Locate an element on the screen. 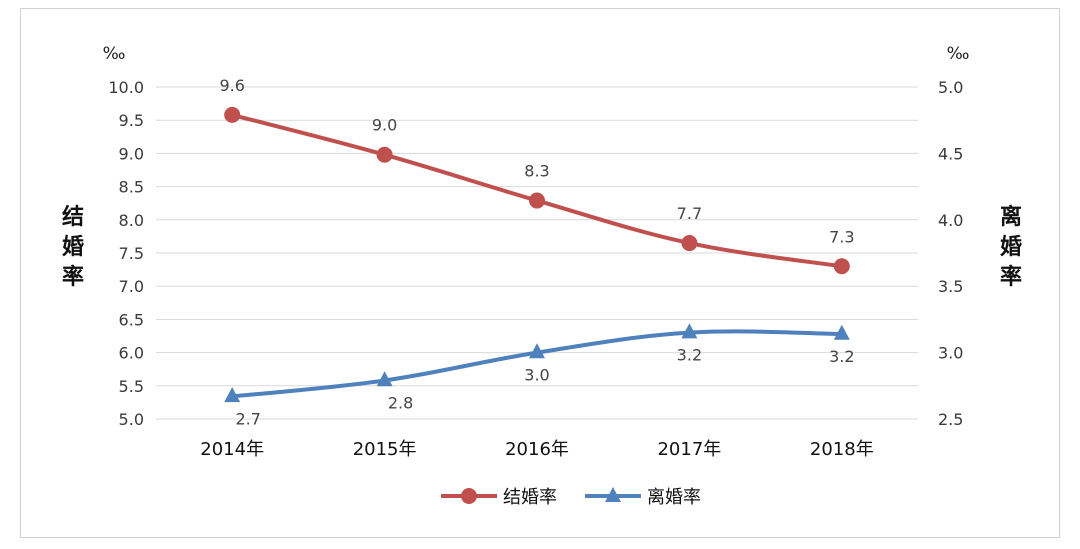 This screenshot has width=1080, height=549. left-tick-label: 7.5 is located at coordinates (131, 253).